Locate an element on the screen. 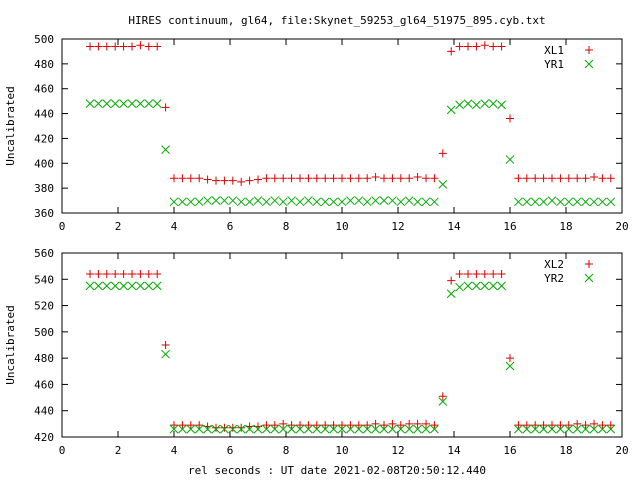 This screenshot has width=640, height=480. legend-label: XL2 is located at coordinates (554, 264).